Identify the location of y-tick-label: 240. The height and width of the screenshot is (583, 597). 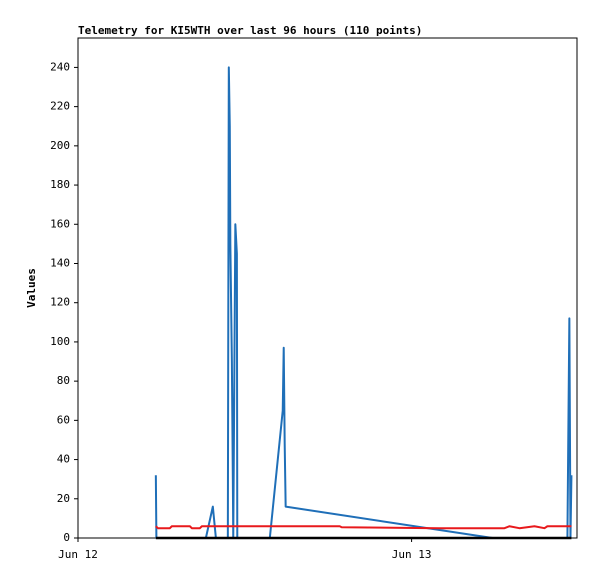
(60, 66).